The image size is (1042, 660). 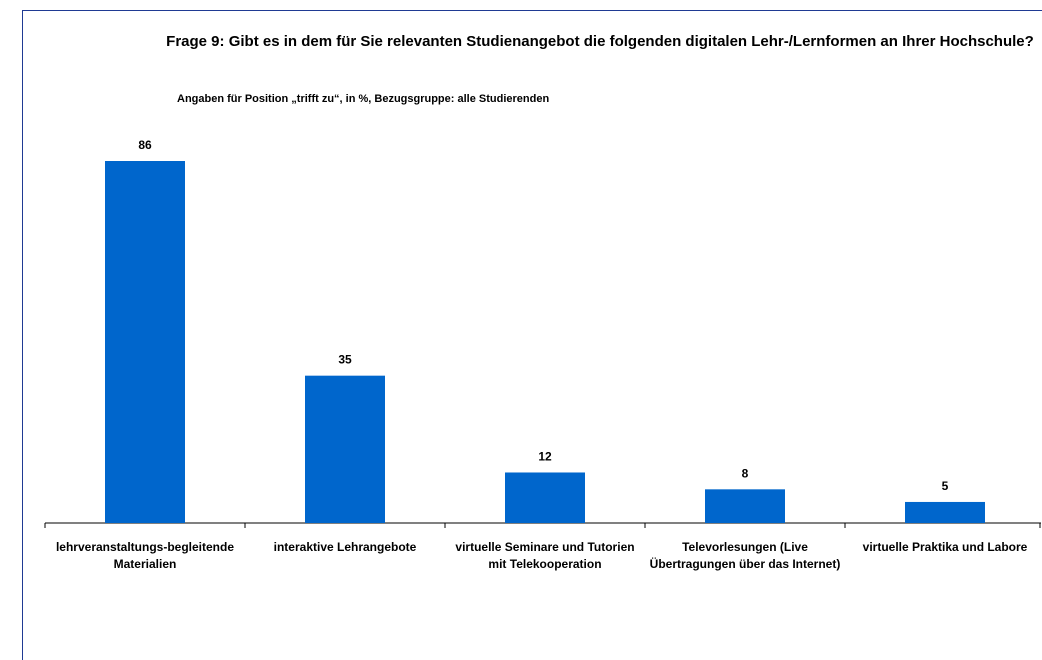 What do you see at coordinates (345, 360) in the screenshot?
I see `data-label: 35` at bounding box center [345, 360].